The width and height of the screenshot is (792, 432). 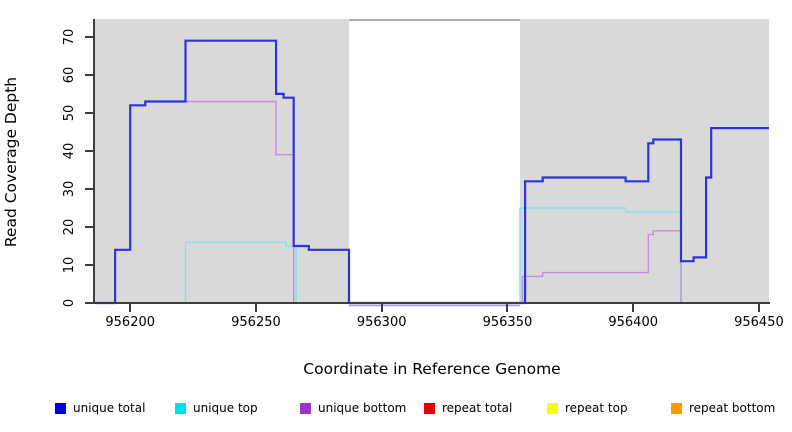 What do you see at coordinates (69, 303) in the screenshot?
I see `y-tick-label: 0` at bounding box center [69, 303].